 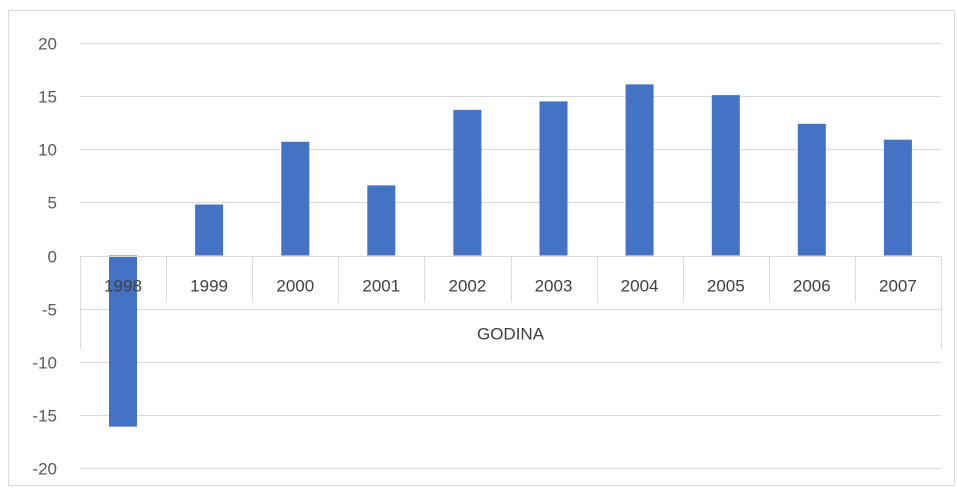 What do you see at coordinates (898, 286) in the screenshot?
I see `x-category-label: 2007` at bounding box center [898, 286].